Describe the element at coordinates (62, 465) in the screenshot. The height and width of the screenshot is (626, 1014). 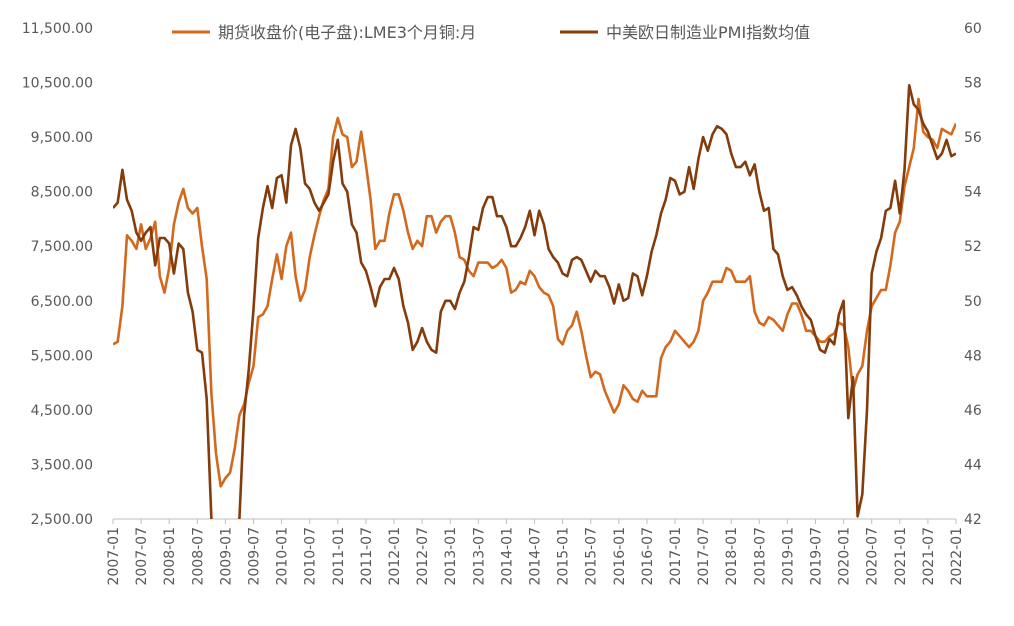
I see `y-left-tick-label: 3,500.00` at that location.